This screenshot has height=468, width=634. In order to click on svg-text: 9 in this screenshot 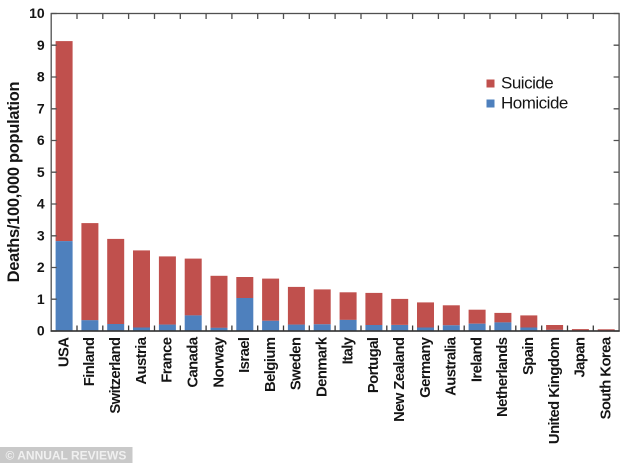, I will do `click(41, 45)`.